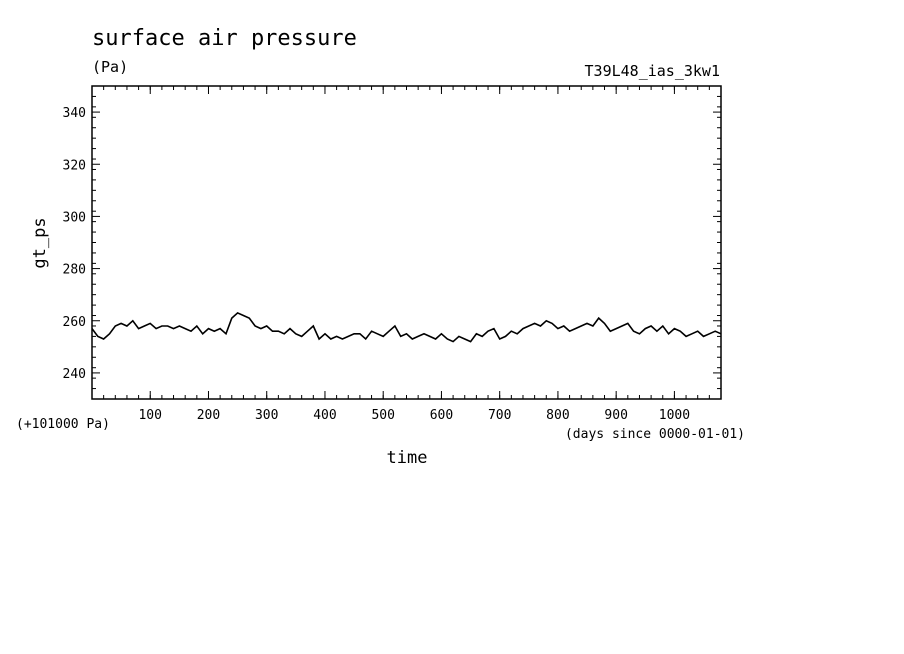 This screenshot has height=654, width=904. What do you see at coordinates (74, 217) in the screenshot?
I see `y-tick-label: 300` at bounding box center [74, 217].